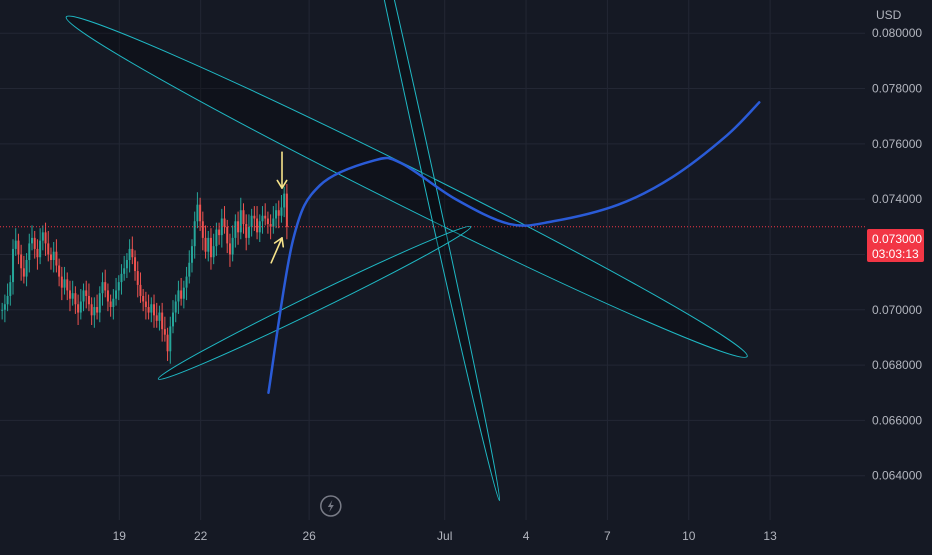 The height and width of the screenshot is (555, 932). I want to click on x-tick-label: 13, so click(770, 536).